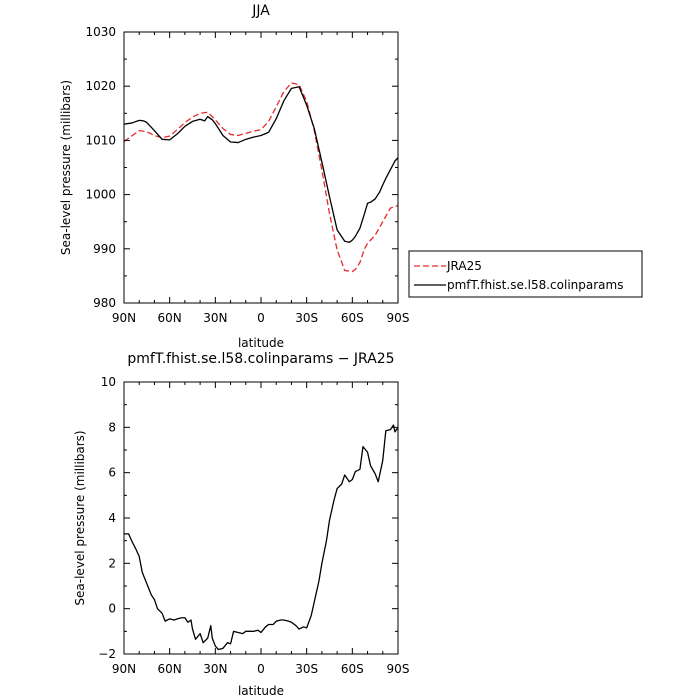  Describe the element at coordinates (100, 195) in the screenshot. I see `top-y-tick-label: 1000` at that location.